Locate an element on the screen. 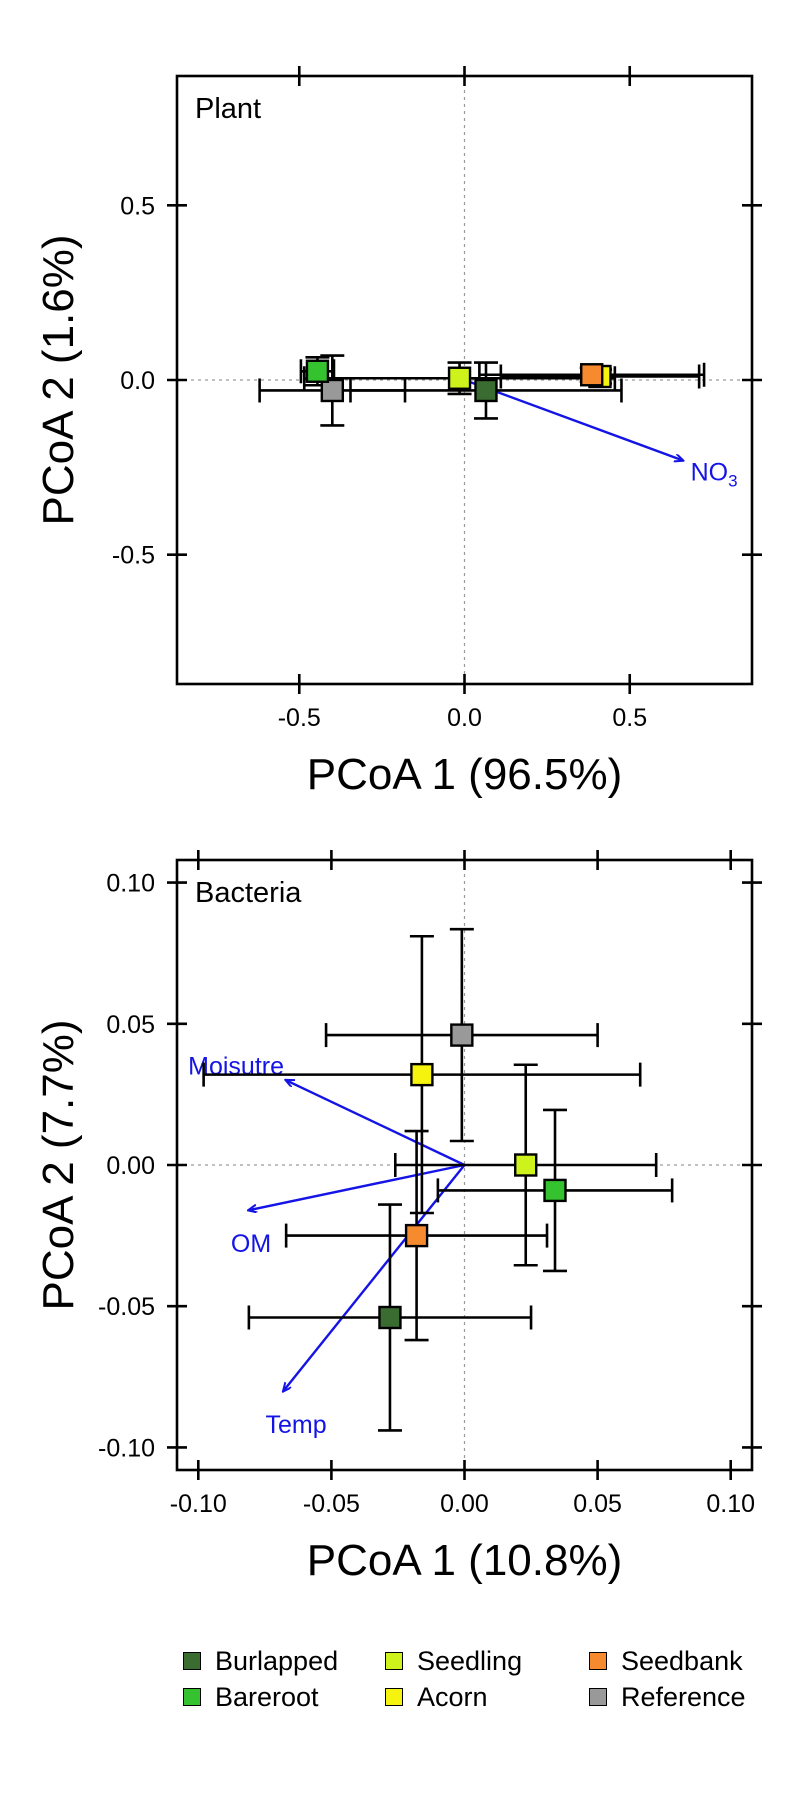 This screenshot has width=800, height=1800. x-tick-label: -0.10 is located at coordinates (198, 1504).